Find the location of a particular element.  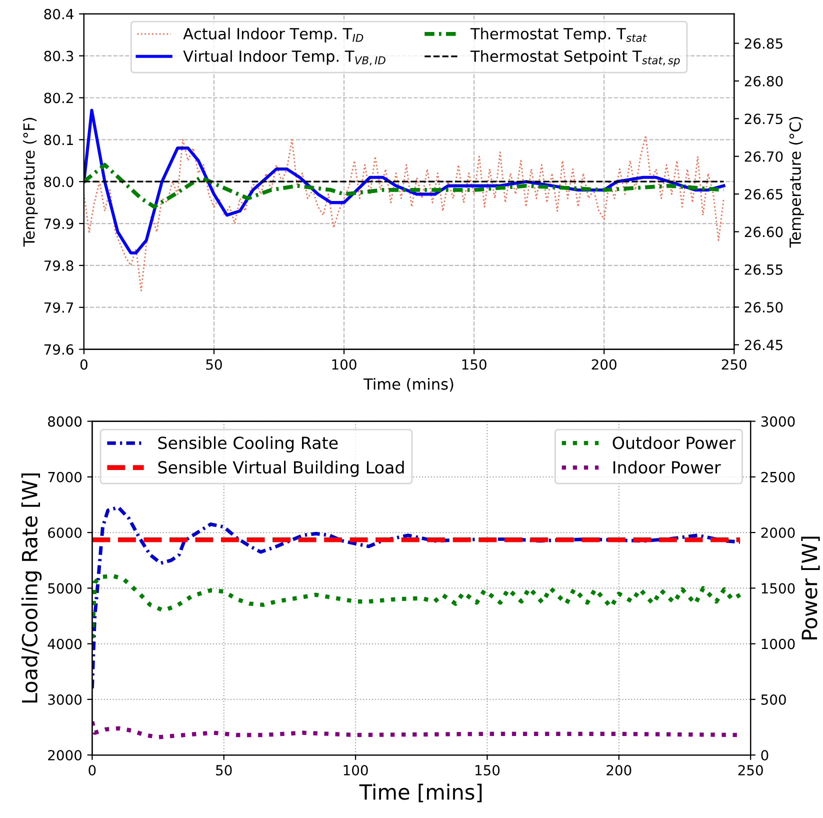

y-tick-label: 79.8 is located at coordinates (59, 265).